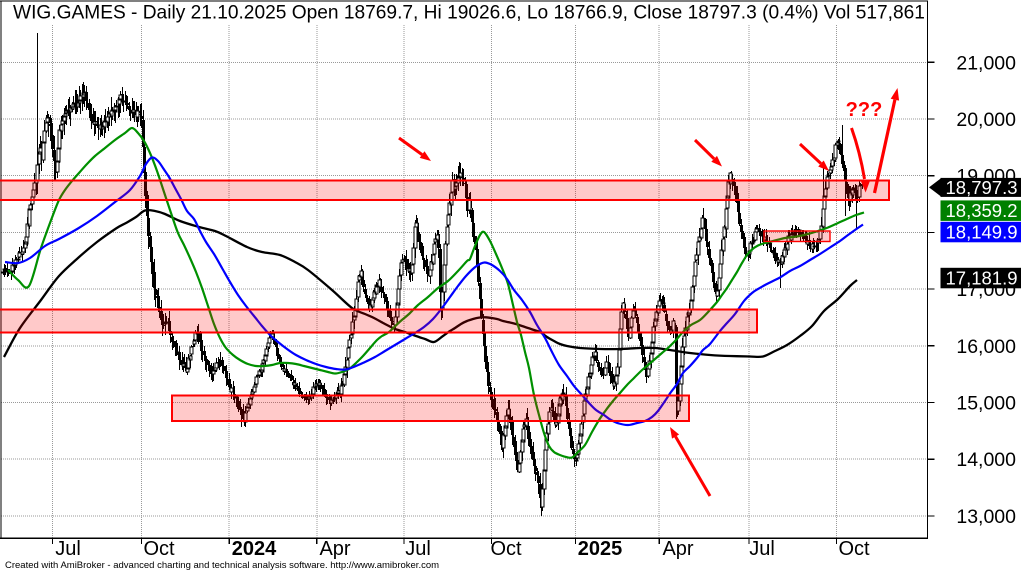 The height and width of the screenshot is (572, 1021). Describe the element at coordinates (254, 549) in the screenshot. I see `svg-text: 2024` at that location.